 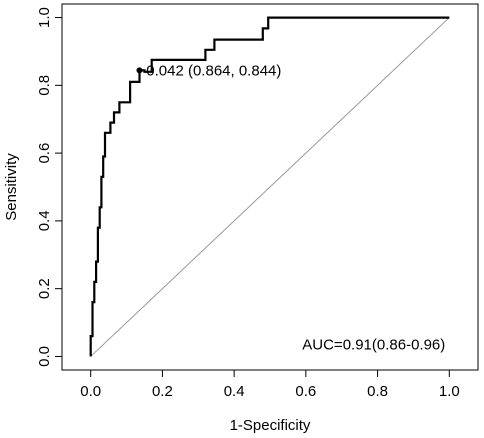 I want to click on y-tick-label: 0.8, so click(x=44, y=85).